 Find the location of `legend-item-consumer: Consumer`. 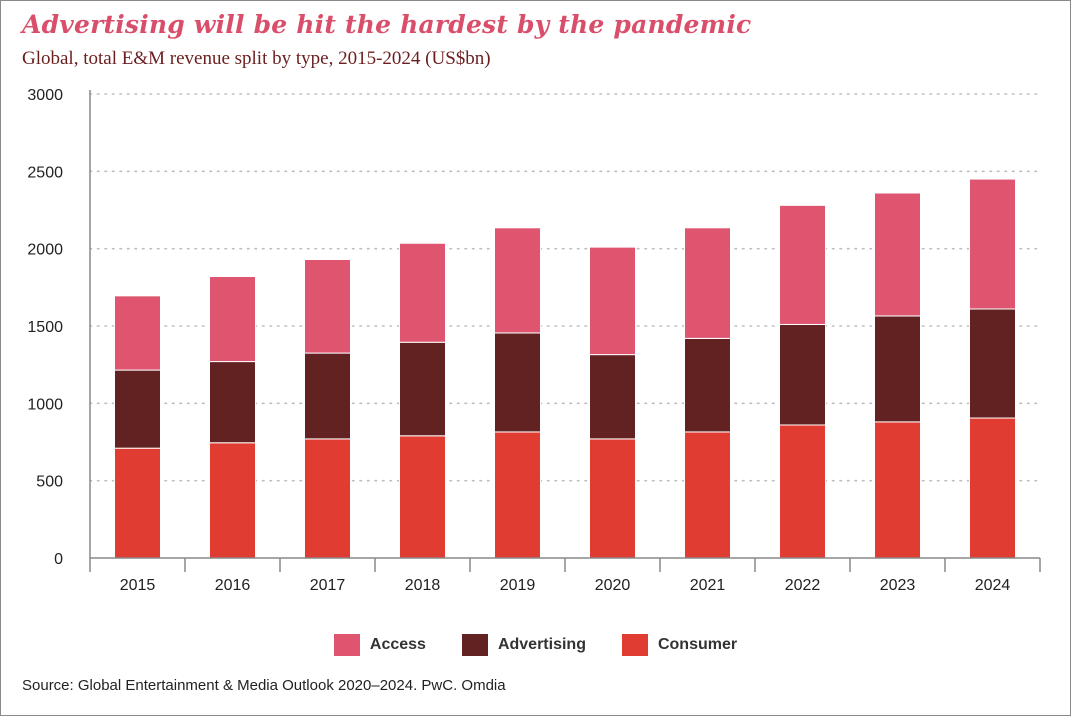

legend-item-consumer: Consumer is located at coordinates (679, 645).